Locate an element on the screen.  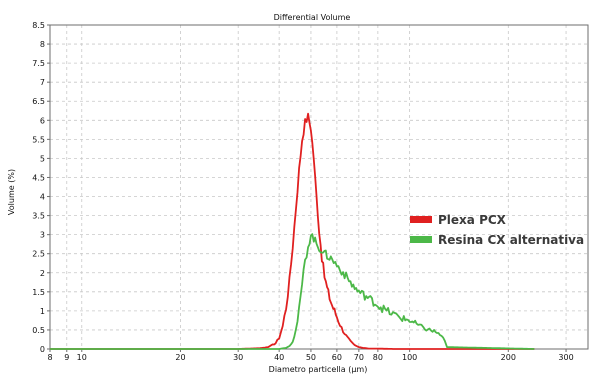
y-tick-label: 3 is located at coordinates (42, 235).